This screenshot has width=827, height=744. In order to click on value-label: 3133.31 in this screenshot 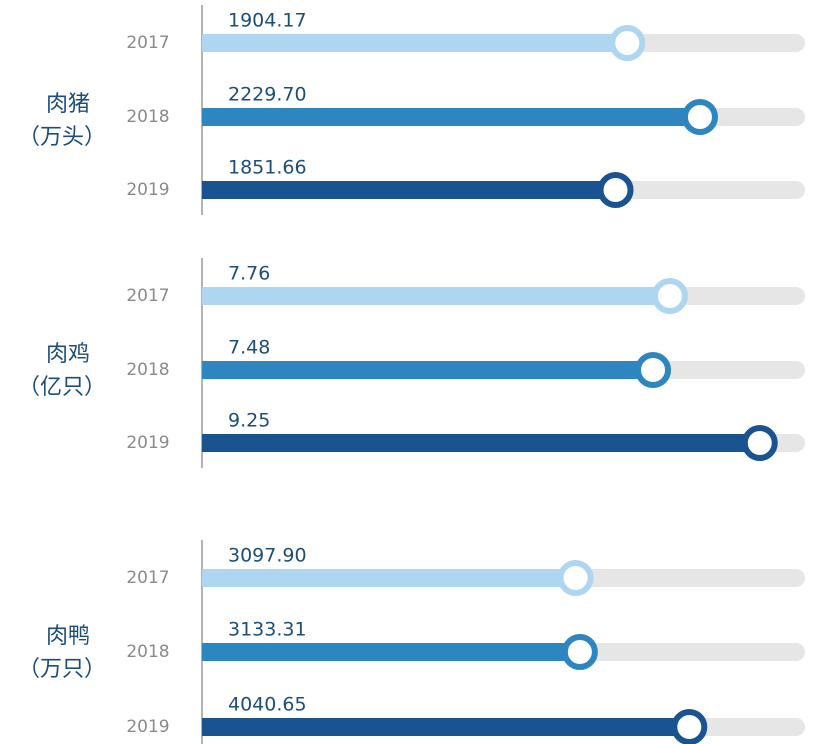, I will do `click(267, 630)`.